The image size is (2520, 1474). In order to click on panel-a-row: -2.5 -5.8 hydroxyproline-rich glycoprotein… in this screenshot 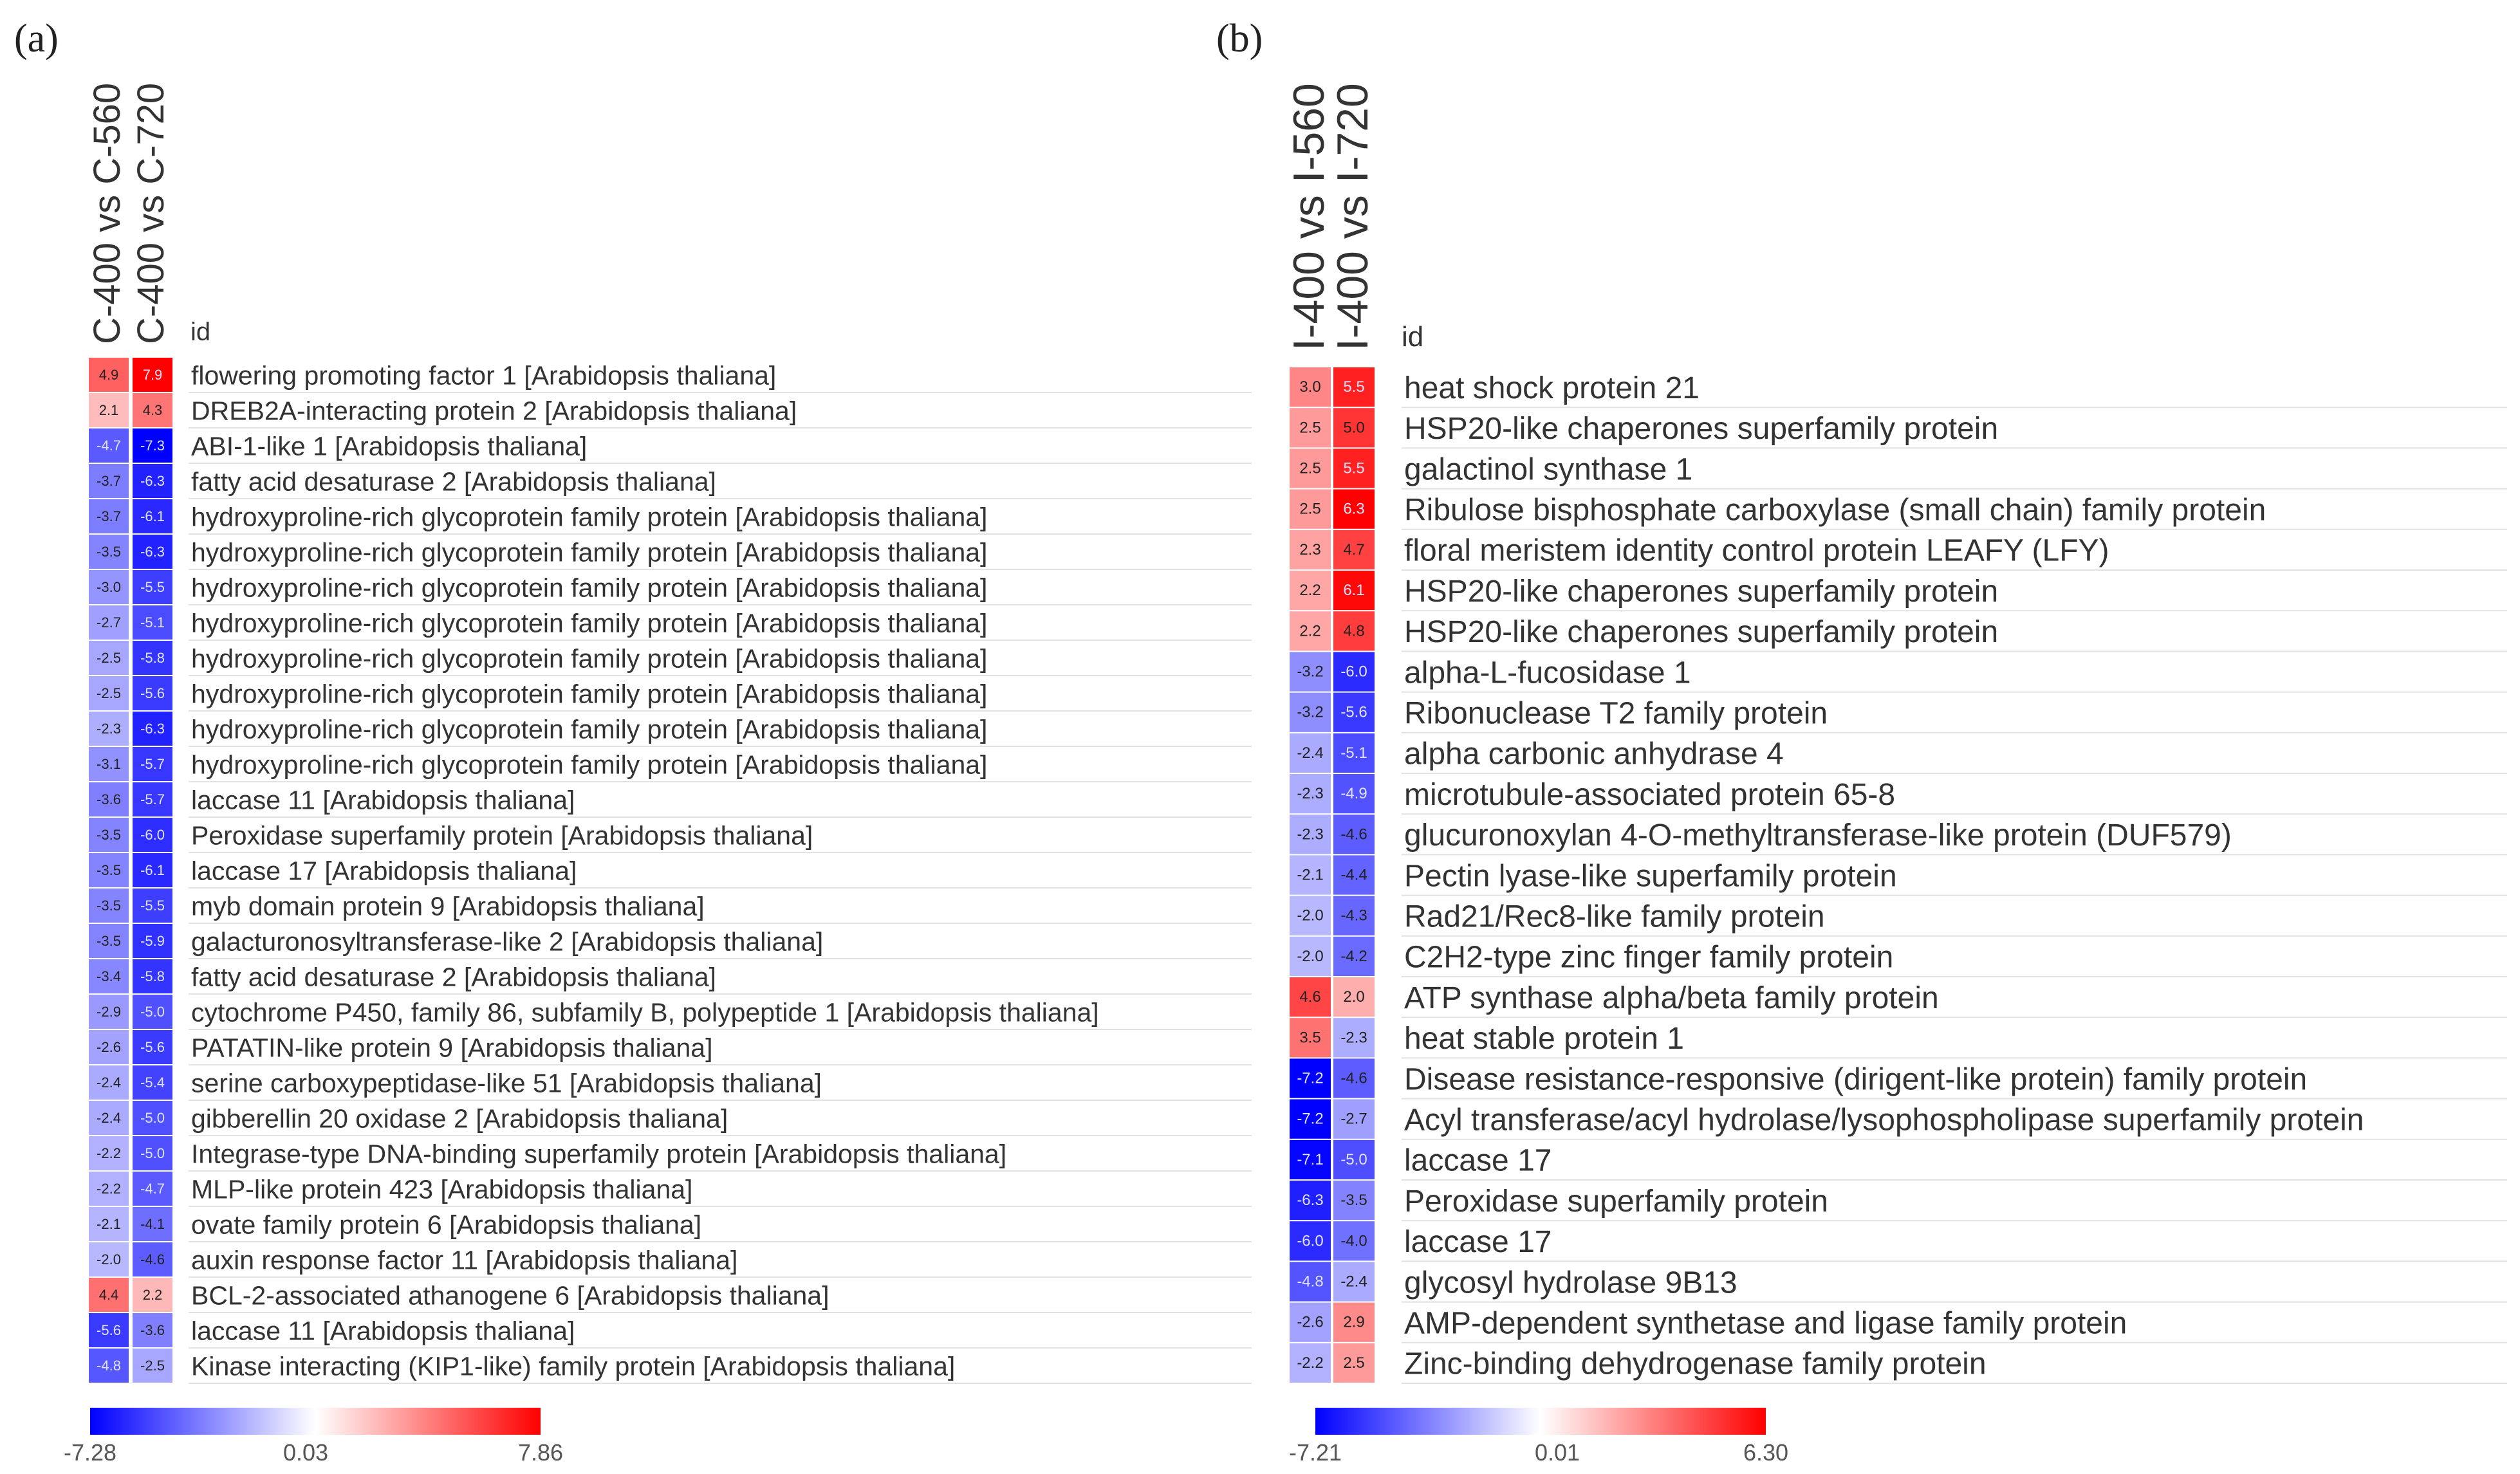, I will do `click(670, 658)`.